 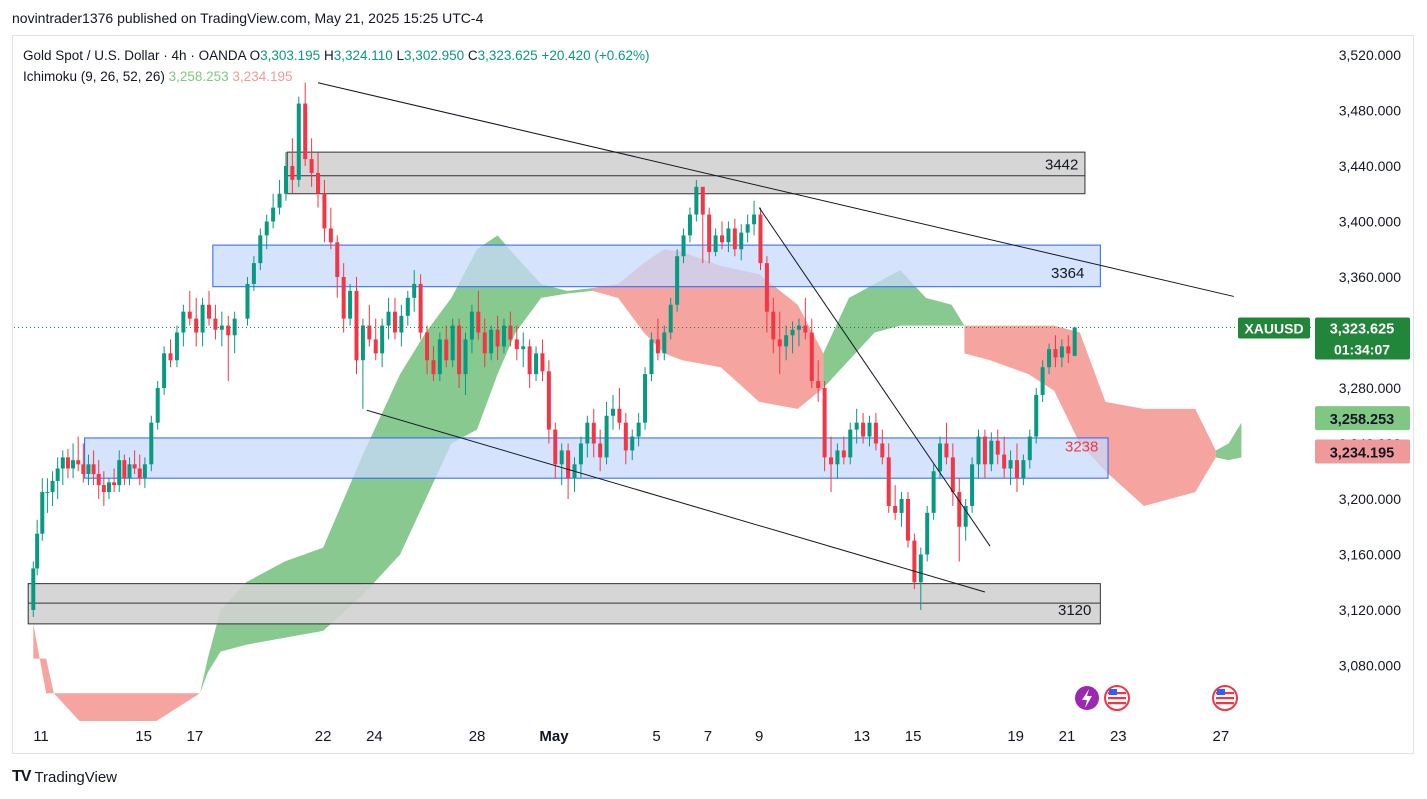 What do you see at coordinates (134, 55) in the screenshot?
I see `symbol-title: Gold Spot / U.S. Dollar · 4h · OANDA` at bounding box center [134, 55].